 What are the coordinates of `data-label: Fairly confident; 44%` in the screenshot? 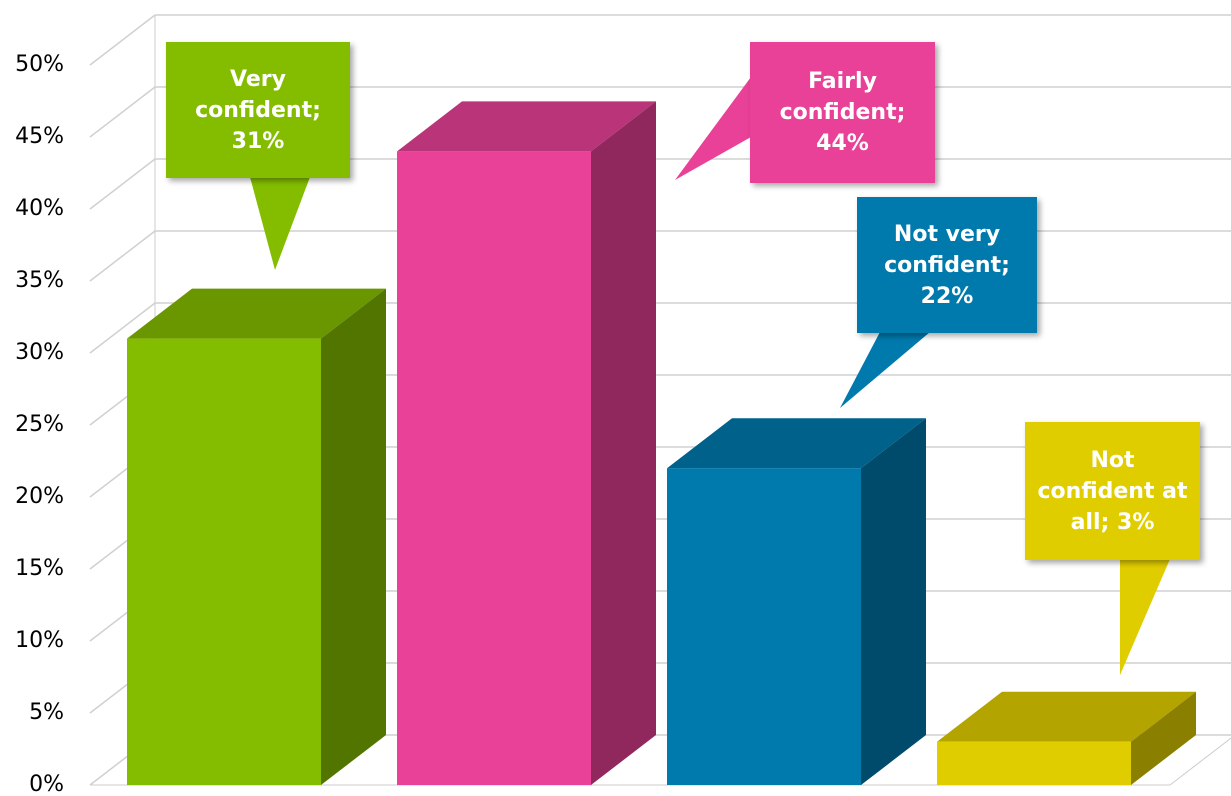 It's located at (842, 112).